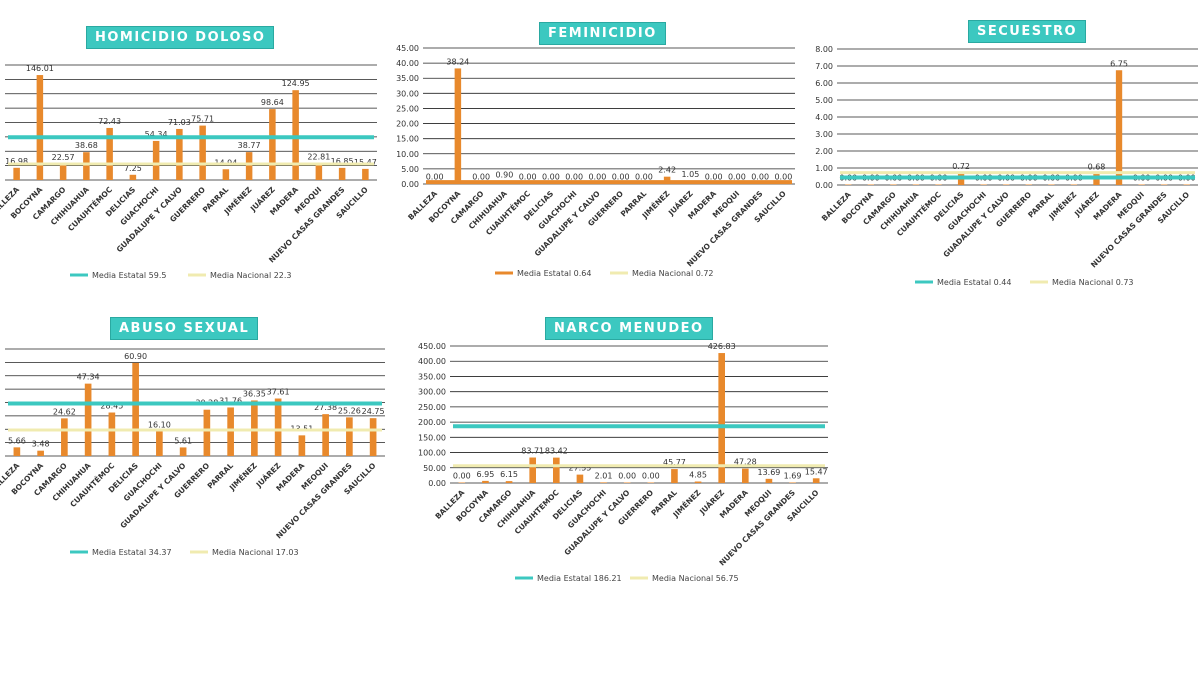 This screenshot has width=1200, height=675. Describe the element at coordinates (272, 102) in the screenshot. I see `data-label-juarez: 98.64` at that location.